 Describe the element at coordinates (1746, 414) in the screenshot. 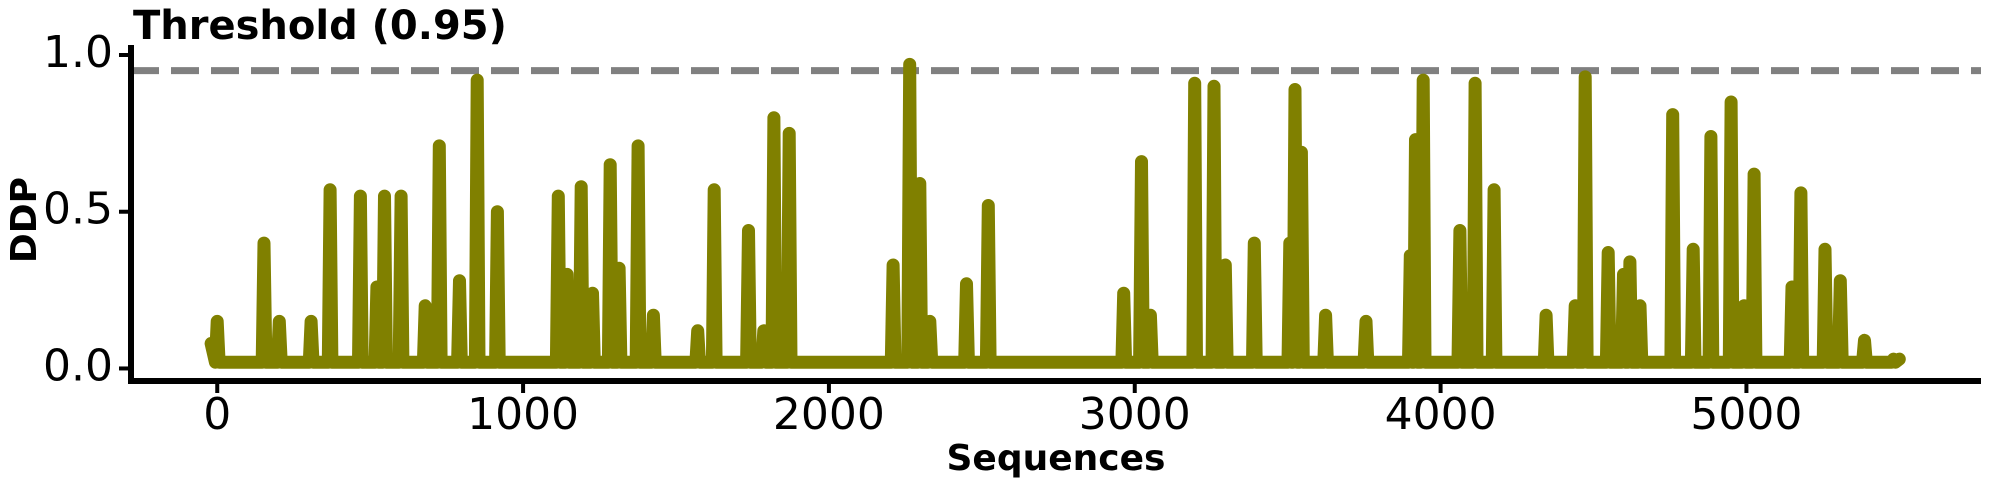

I see `x-tick-label: 5000` at that location.